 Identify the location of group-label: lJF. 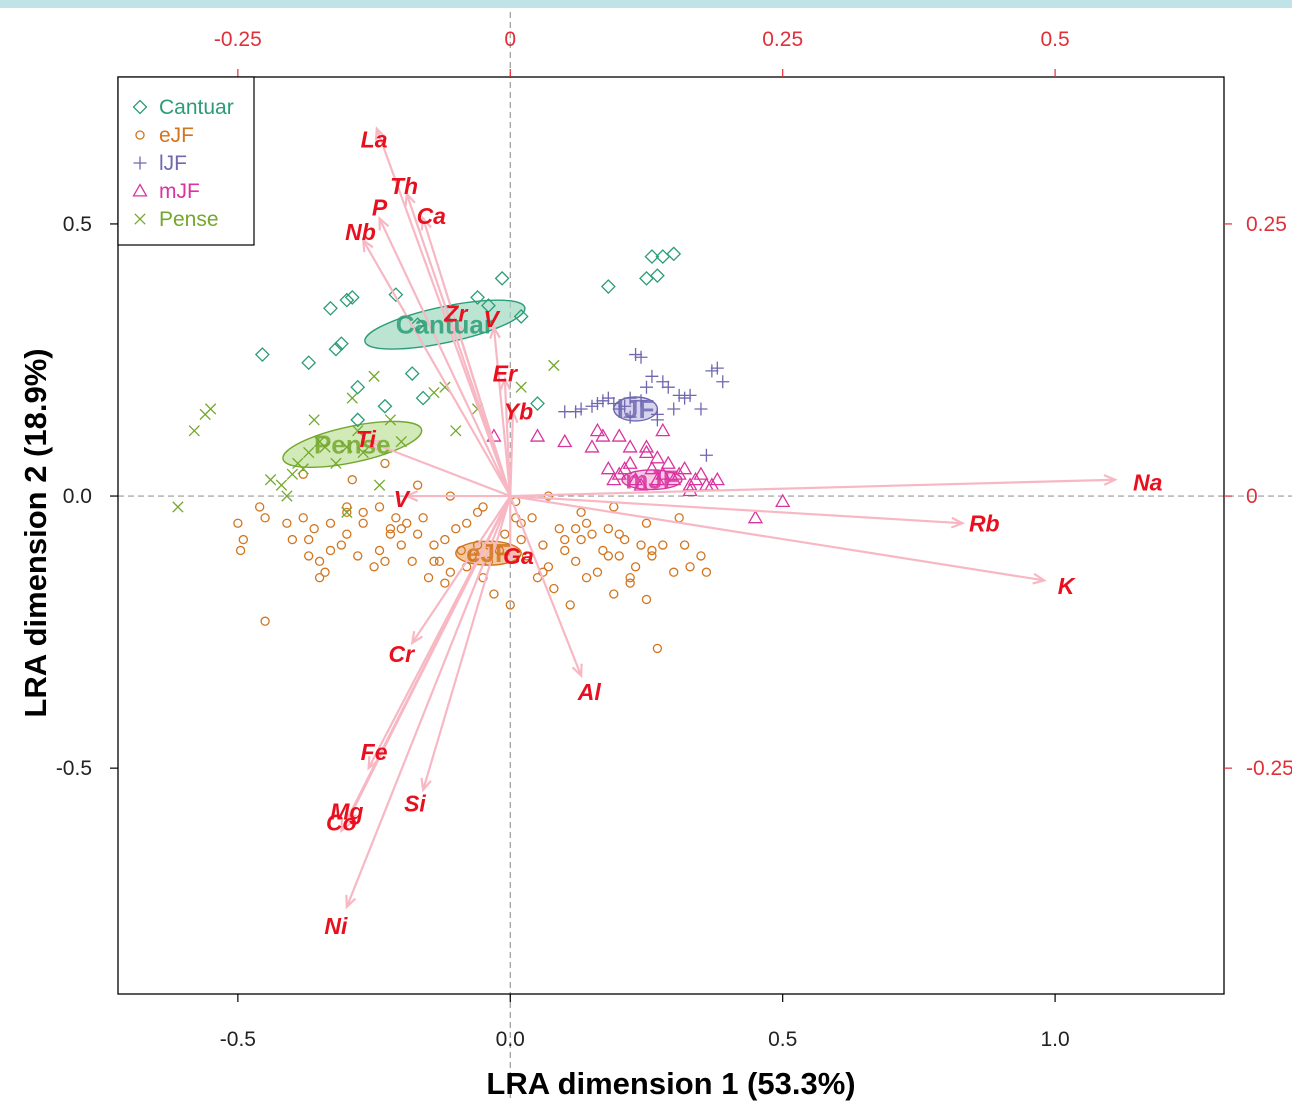
(636, 409).